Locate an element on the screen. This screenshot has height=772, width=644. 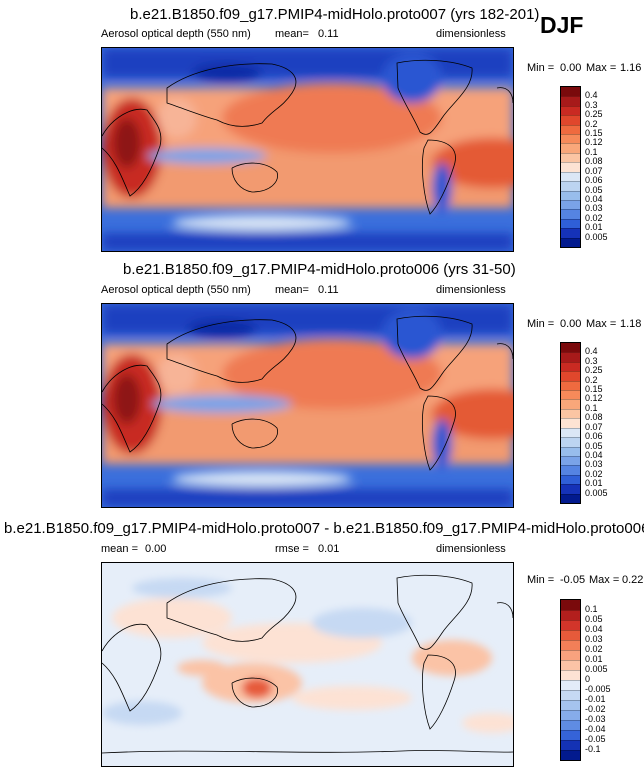
colorbar-tick-label: -0.03 is located at coordinates (595, 719).